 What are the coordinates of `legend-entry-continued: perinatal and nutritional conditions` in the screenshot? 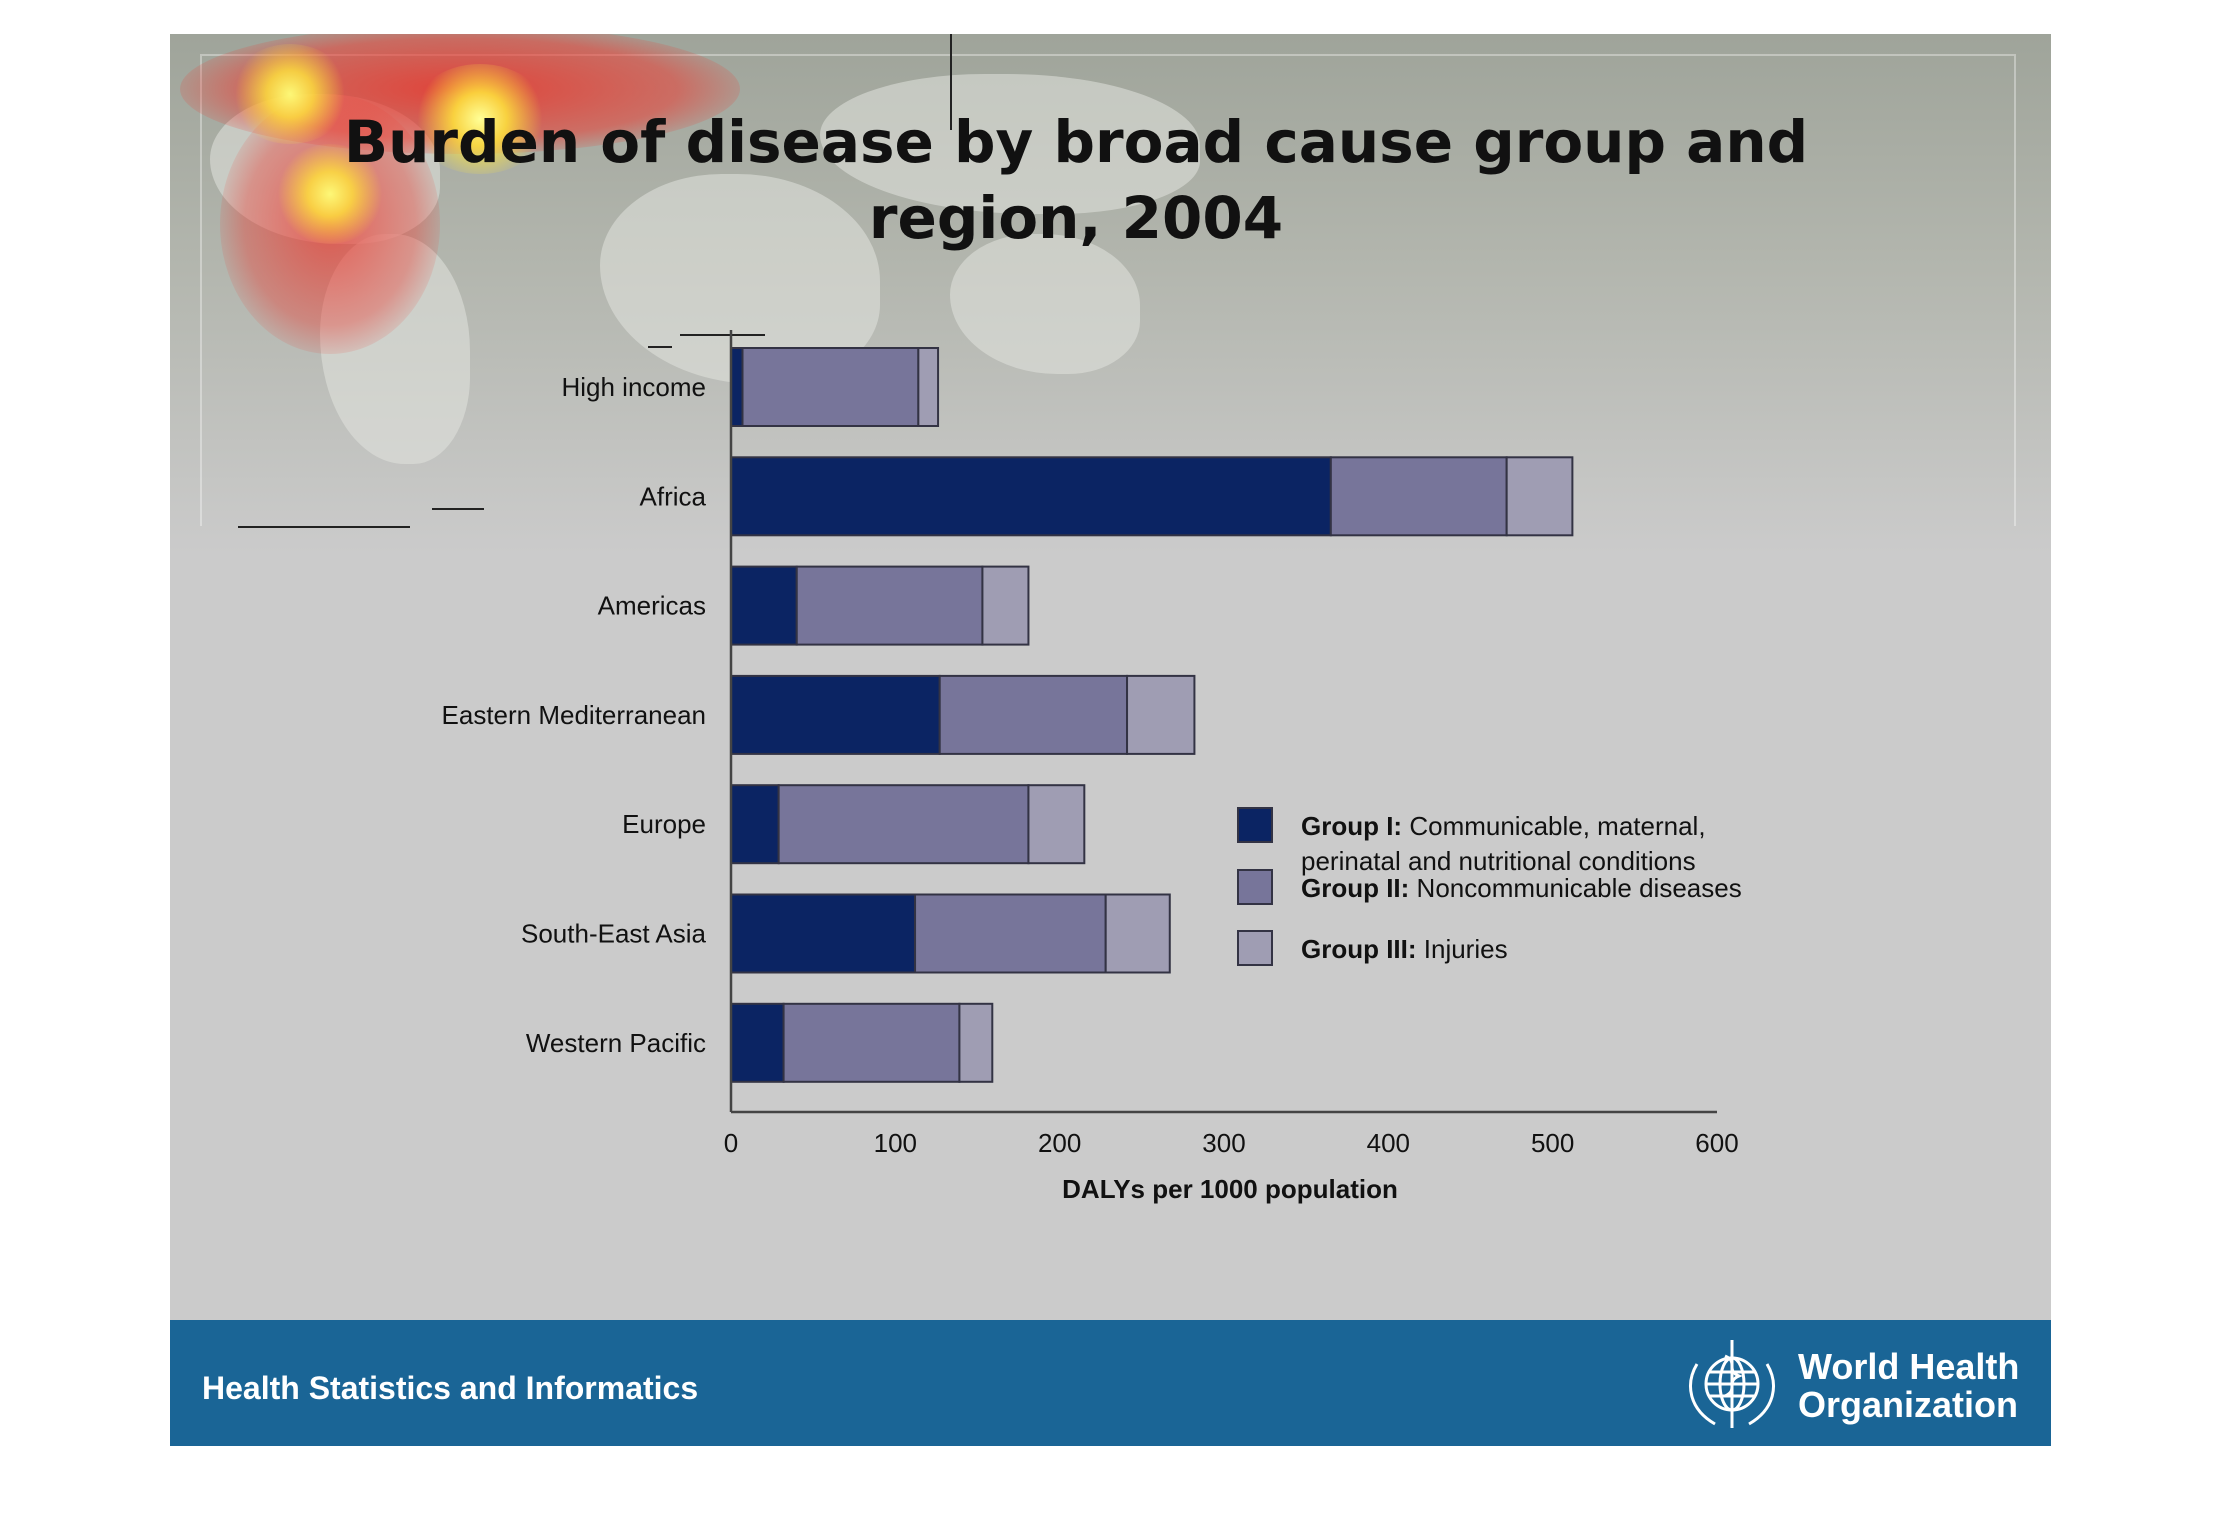 It's located at (1498, 861).